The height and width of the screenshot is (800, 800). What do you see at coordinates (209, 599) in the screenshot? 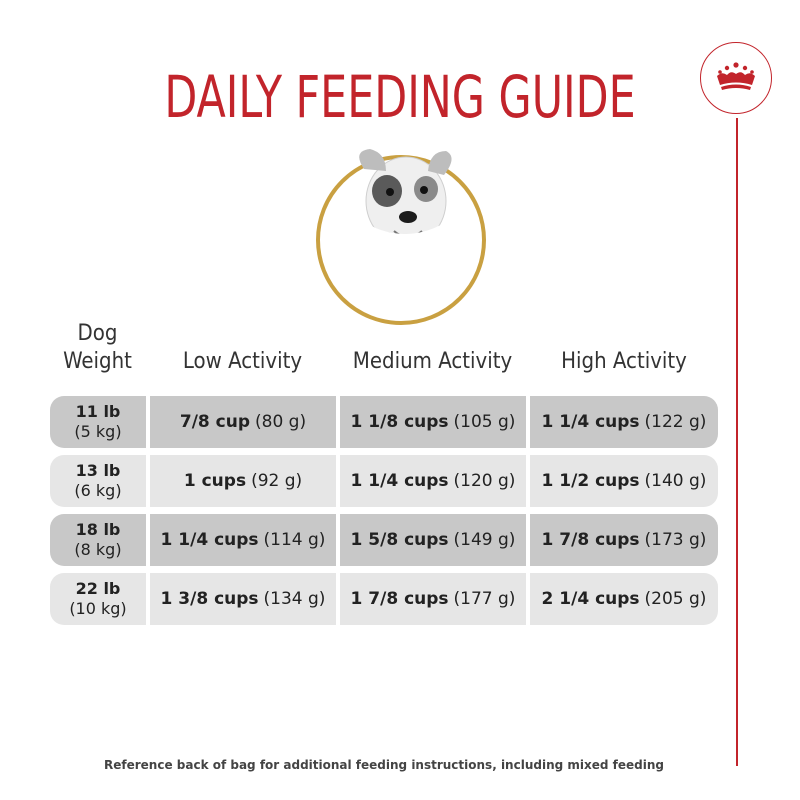
I see `cups-value: 1 3/8 cups` at bounding box center [209, 599].